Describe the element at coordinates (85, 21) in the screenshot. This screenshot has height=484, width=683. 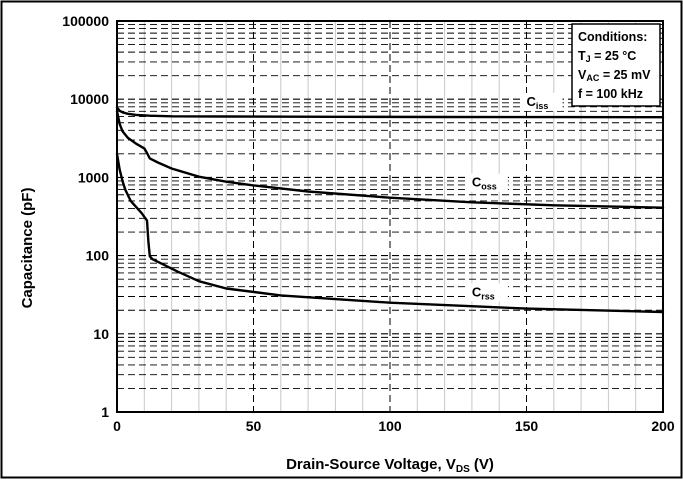
I see `y-tick-label: 100000` at that location.